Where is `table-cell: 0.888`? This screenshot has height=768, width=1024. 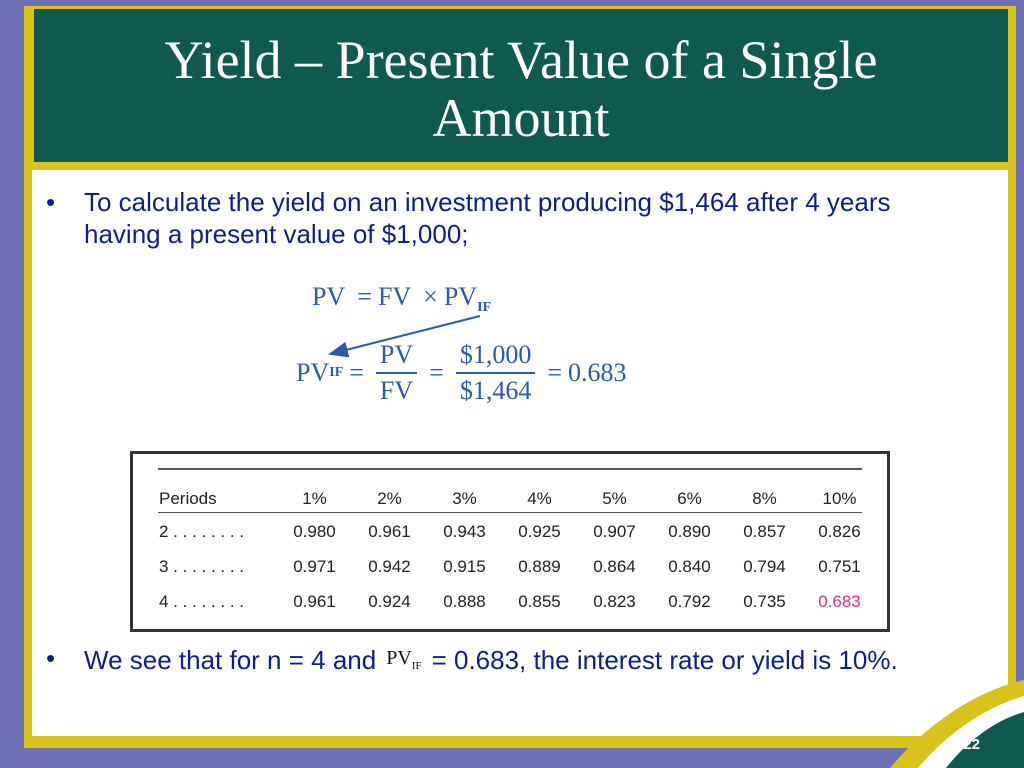
table-cell: 0.888 is located at coordinates (464, 601).